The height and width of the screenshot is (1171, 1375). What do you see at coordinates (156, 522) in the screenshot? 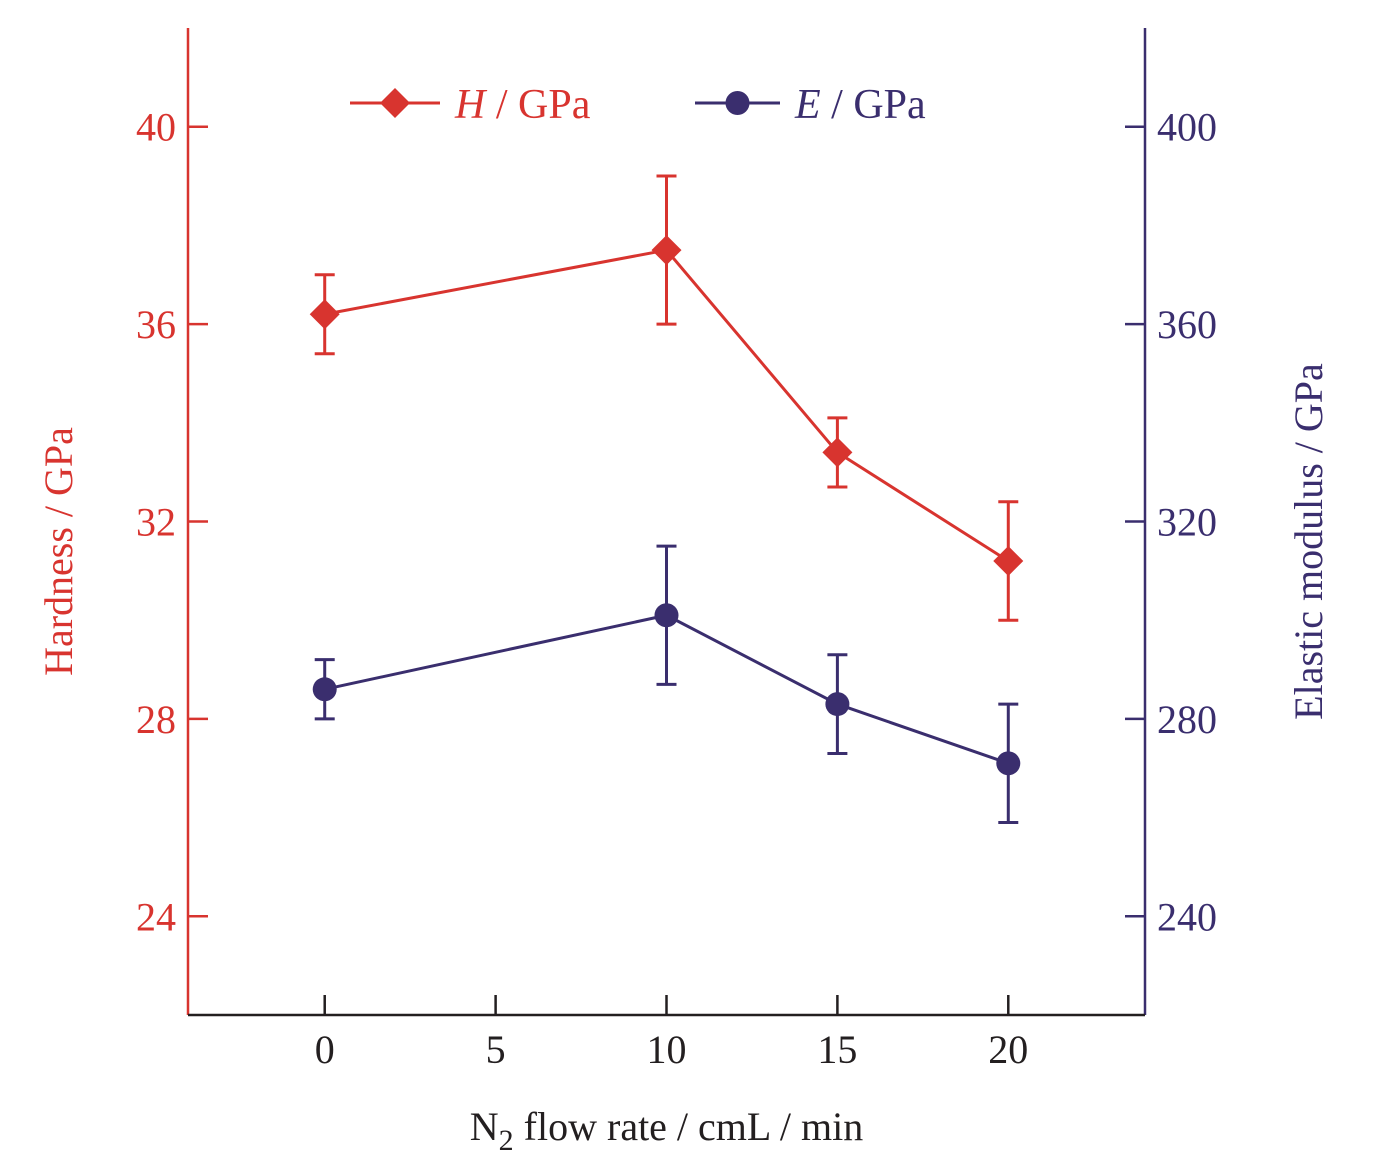
I see `y-left-tick-label: 32` at bounding box center [156, 522].